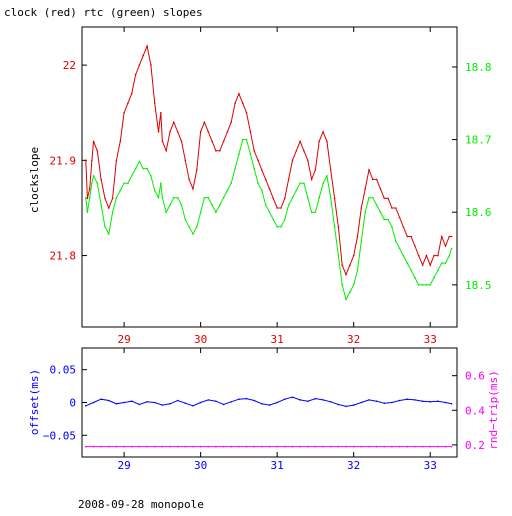  I want to click on right-tick-label: 18.6, so click(478, 212).